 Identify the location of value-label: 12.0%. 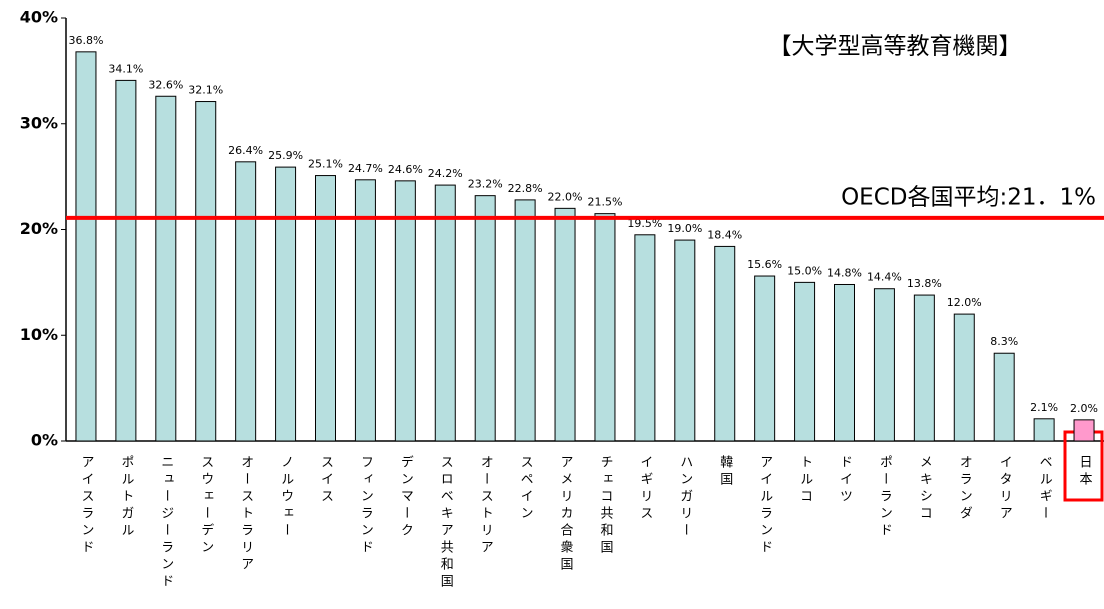
(964, 302).